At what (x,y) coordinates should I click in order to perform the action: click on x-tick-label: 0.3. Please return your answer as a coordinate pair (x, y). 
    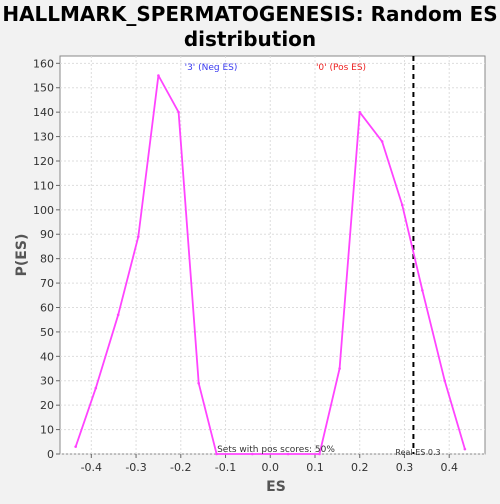
    Looking at the image, I should click on (405, 467).